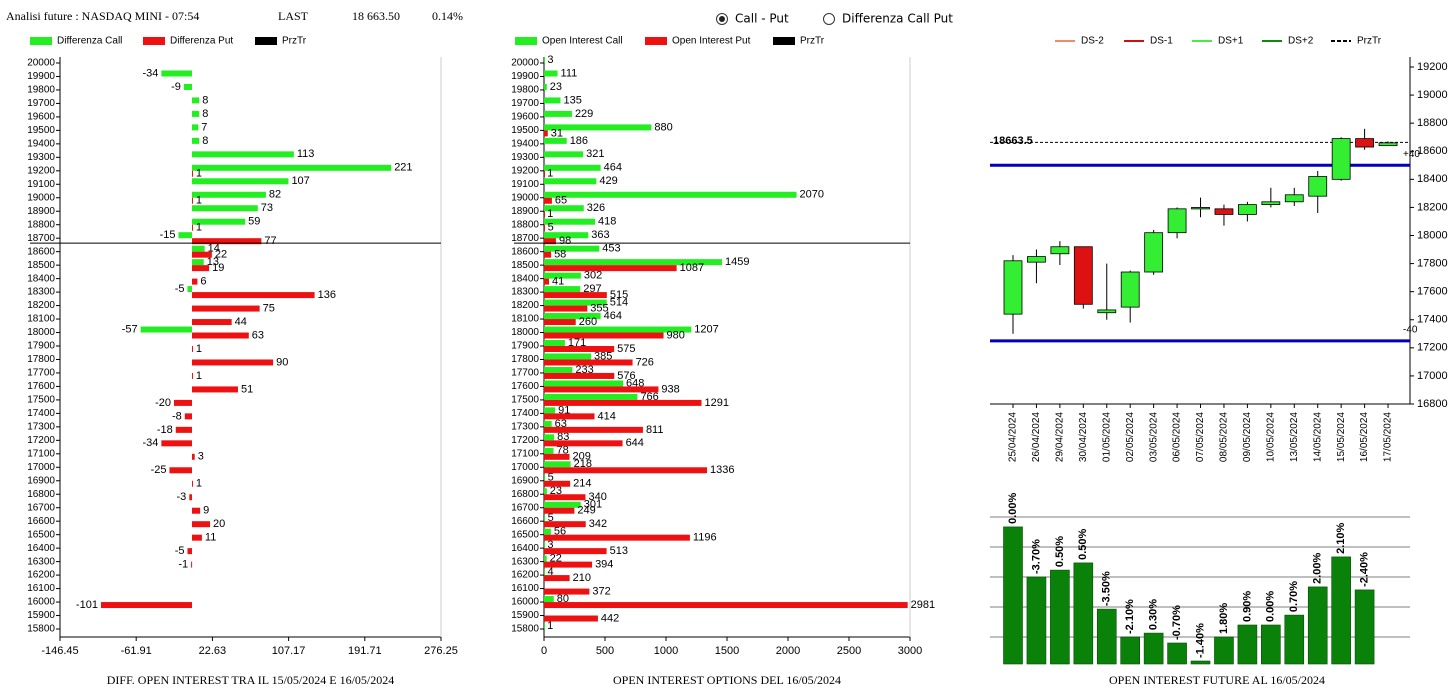 The width and height of the screenshot is (1453, 689). Describe the element at coordinates (1224, 437) in the screenshot. I see `x-tick-label: 08/05/2024` at that location.